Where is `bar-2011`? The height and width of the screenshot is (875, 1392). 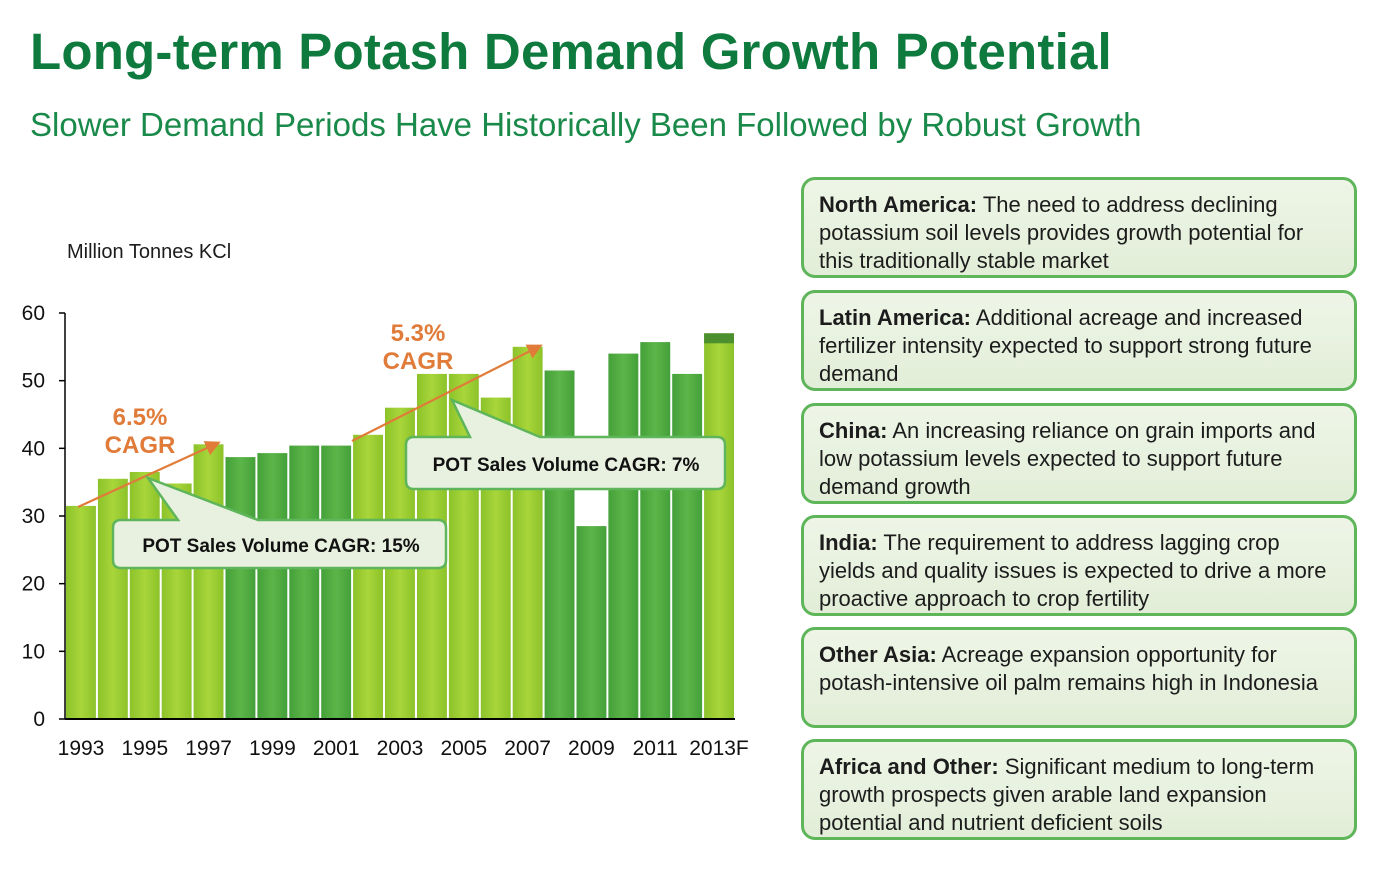 bar-2011 is located at coordinates (655, 530).